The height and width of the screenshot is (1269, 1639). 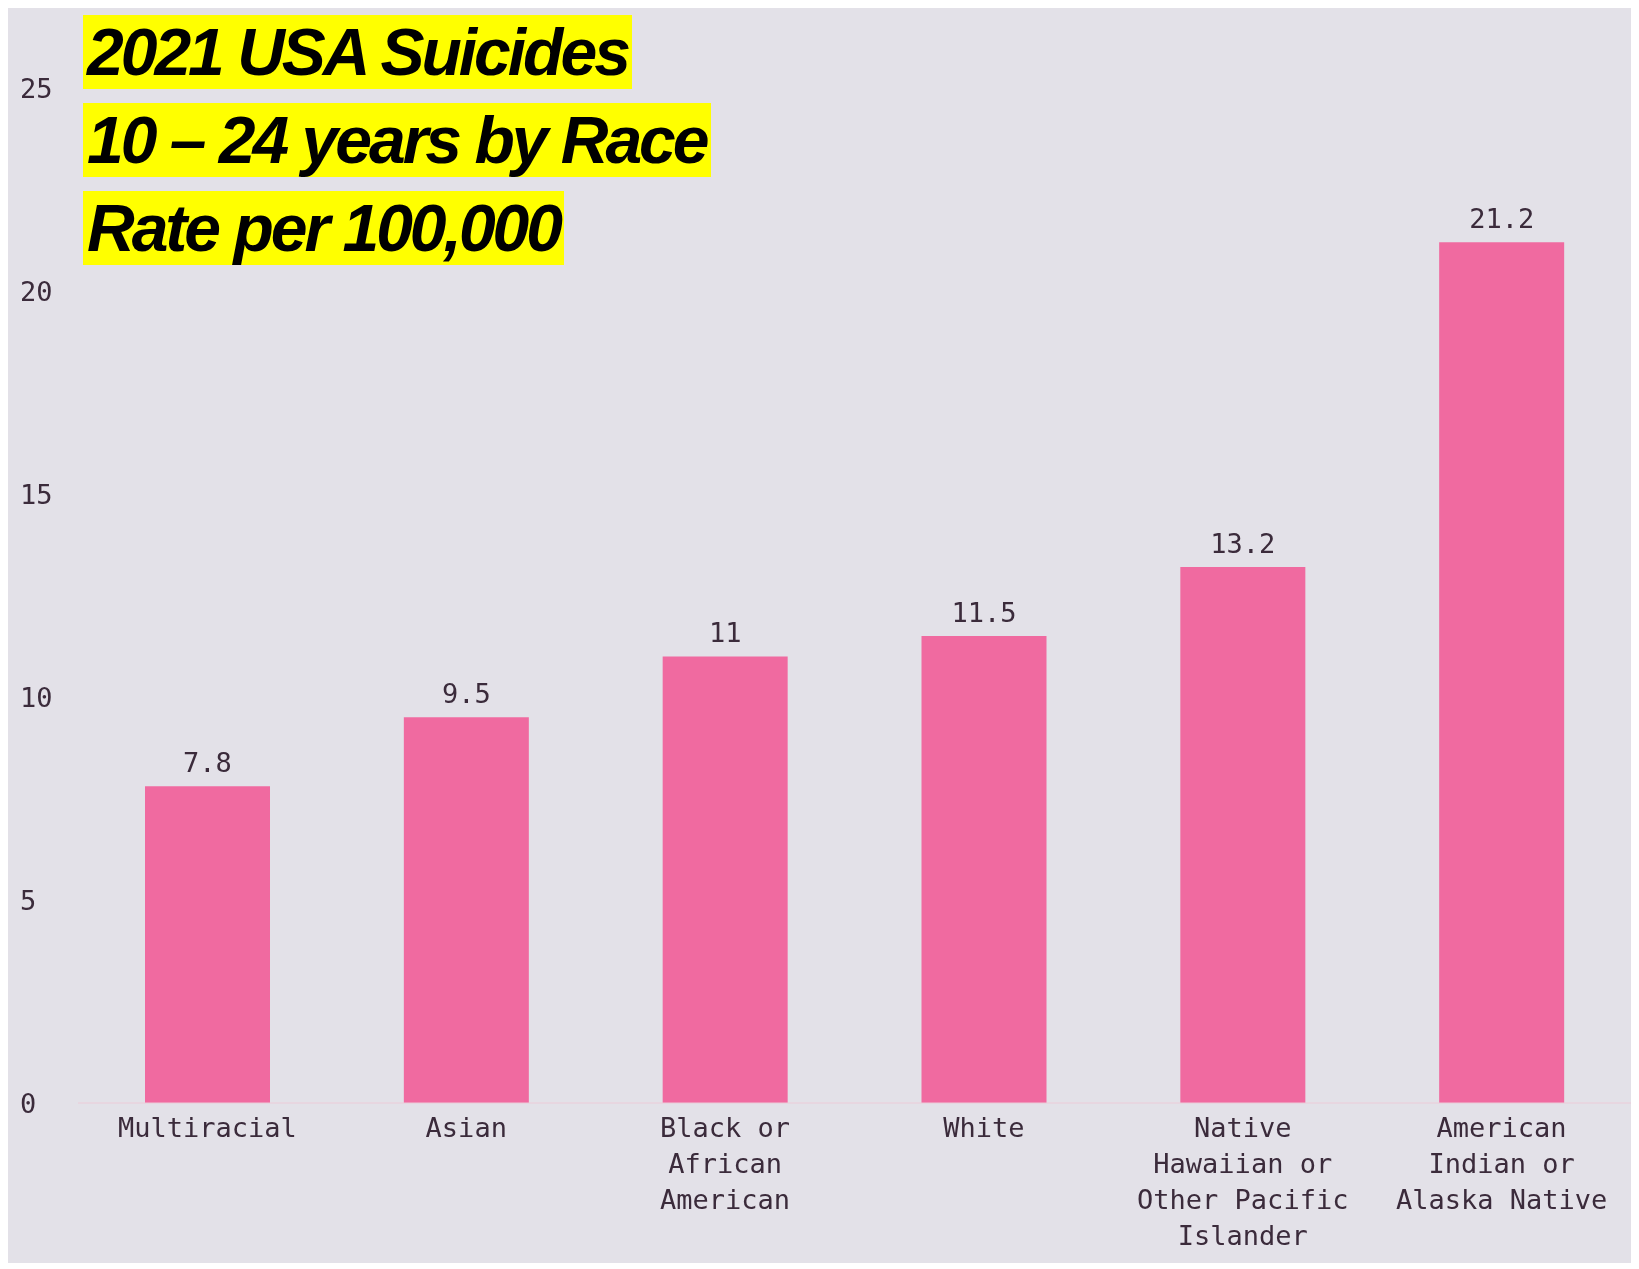 I want to click on data-label: 7.8, so click(x=207, y=763).